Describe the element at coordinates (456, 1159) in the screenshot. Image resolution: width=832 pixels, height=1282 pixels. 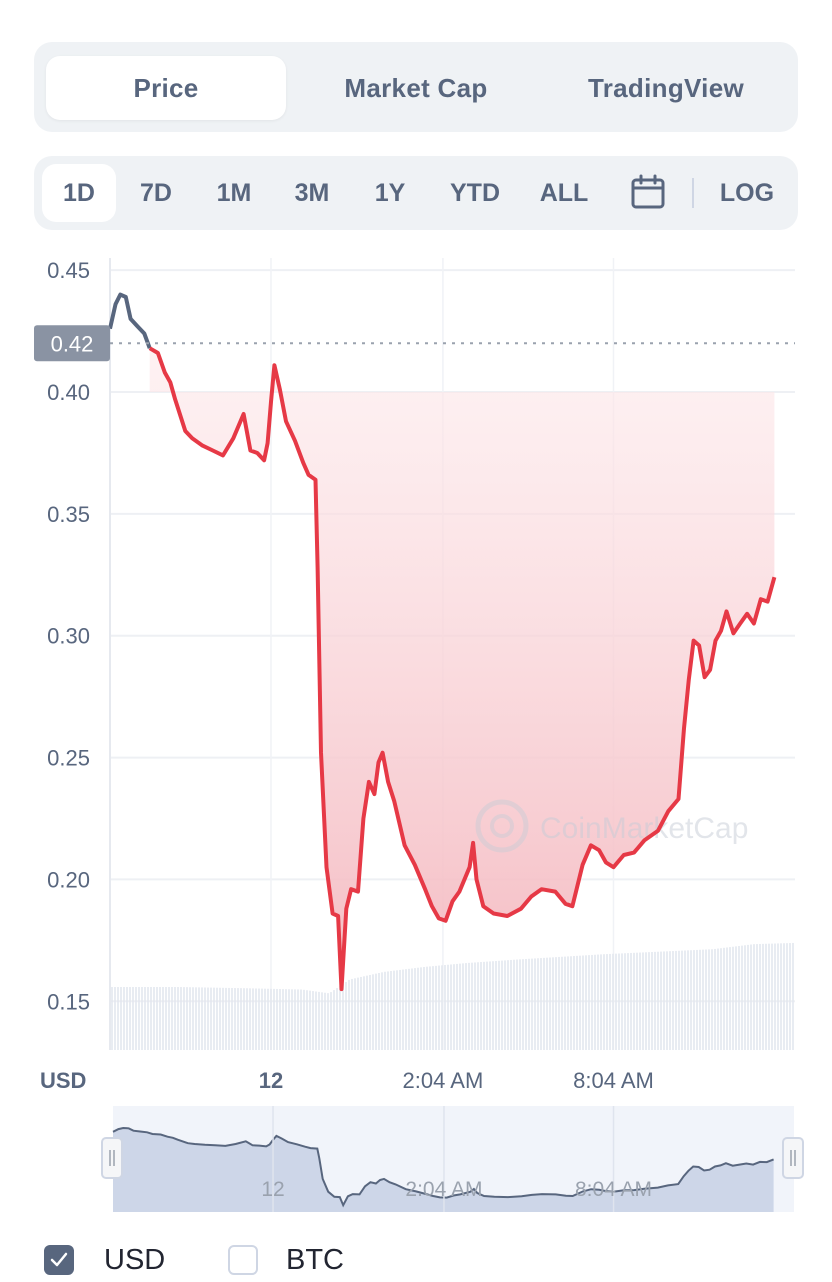
I see `navigator-axis: 12 2:04 AM 8:04 AM` at that location.